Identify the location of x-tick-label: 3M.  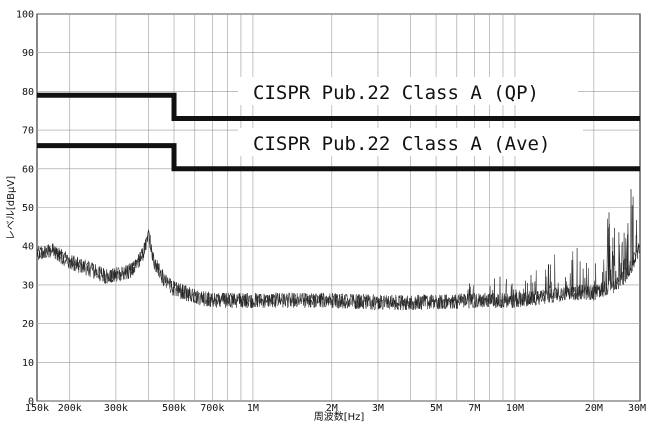
(378, 408).